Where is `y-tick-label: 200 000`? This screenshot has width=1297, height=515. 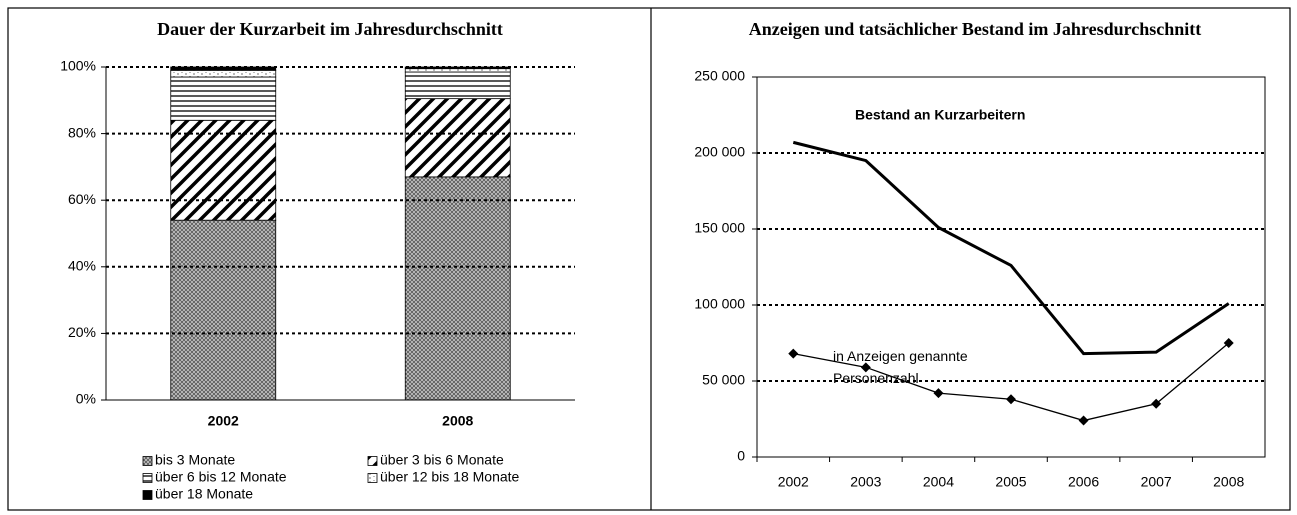 y-tick-label: 200 000 is located at coordinates (719, 152).